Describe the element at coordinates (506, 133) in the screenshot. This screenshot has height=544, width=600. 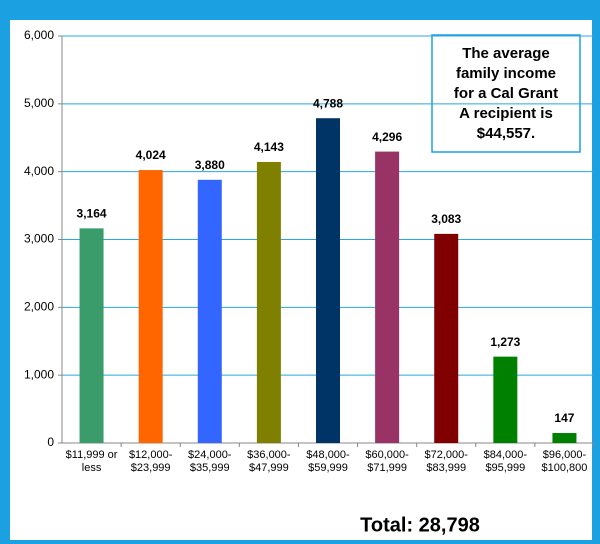
I see `annotation-text: $44,557.` at that location.